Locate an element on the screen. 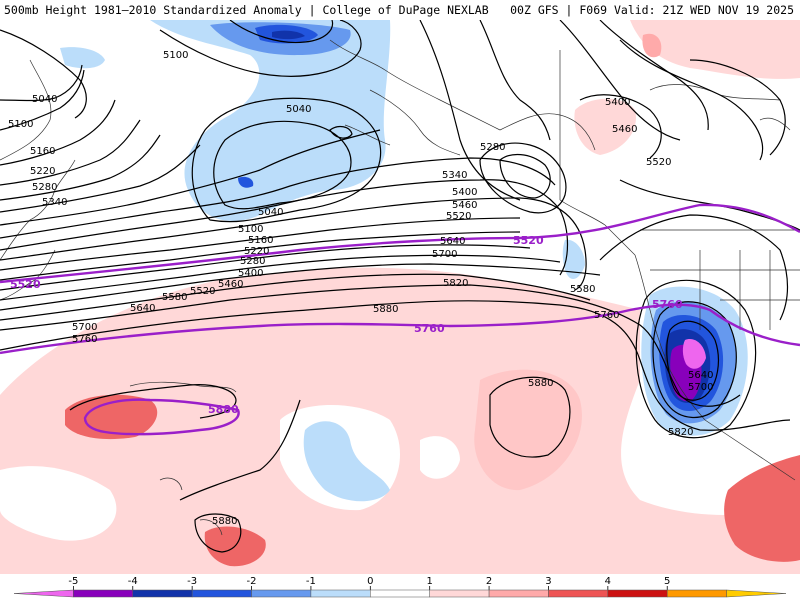 Image resolution: width=800 pixels, height=604 pixels. label-5100-mid: 5100 is located at coordinates (250, 229).